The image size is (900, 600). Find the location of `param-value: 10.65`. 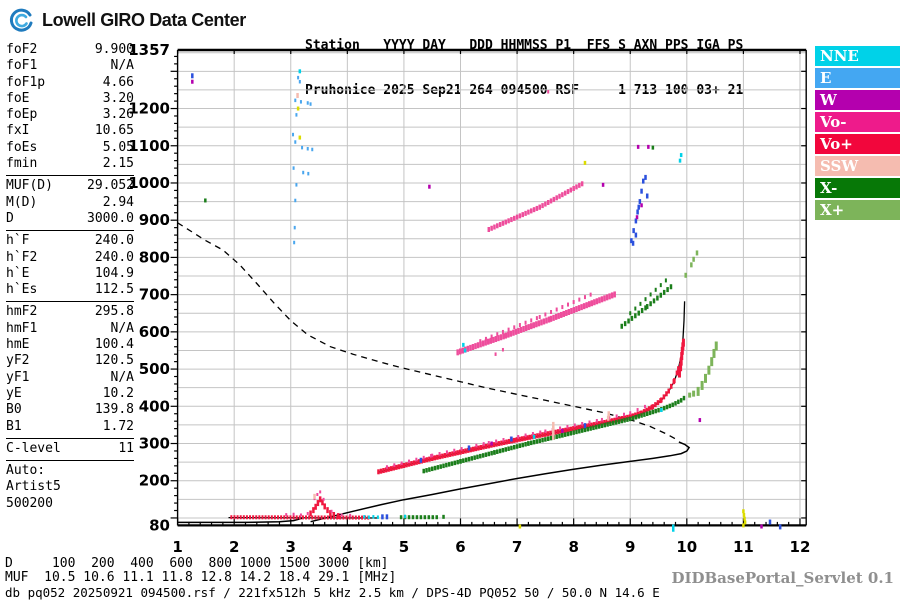

param-value: 10.65 is located at coordinates (114, 131).